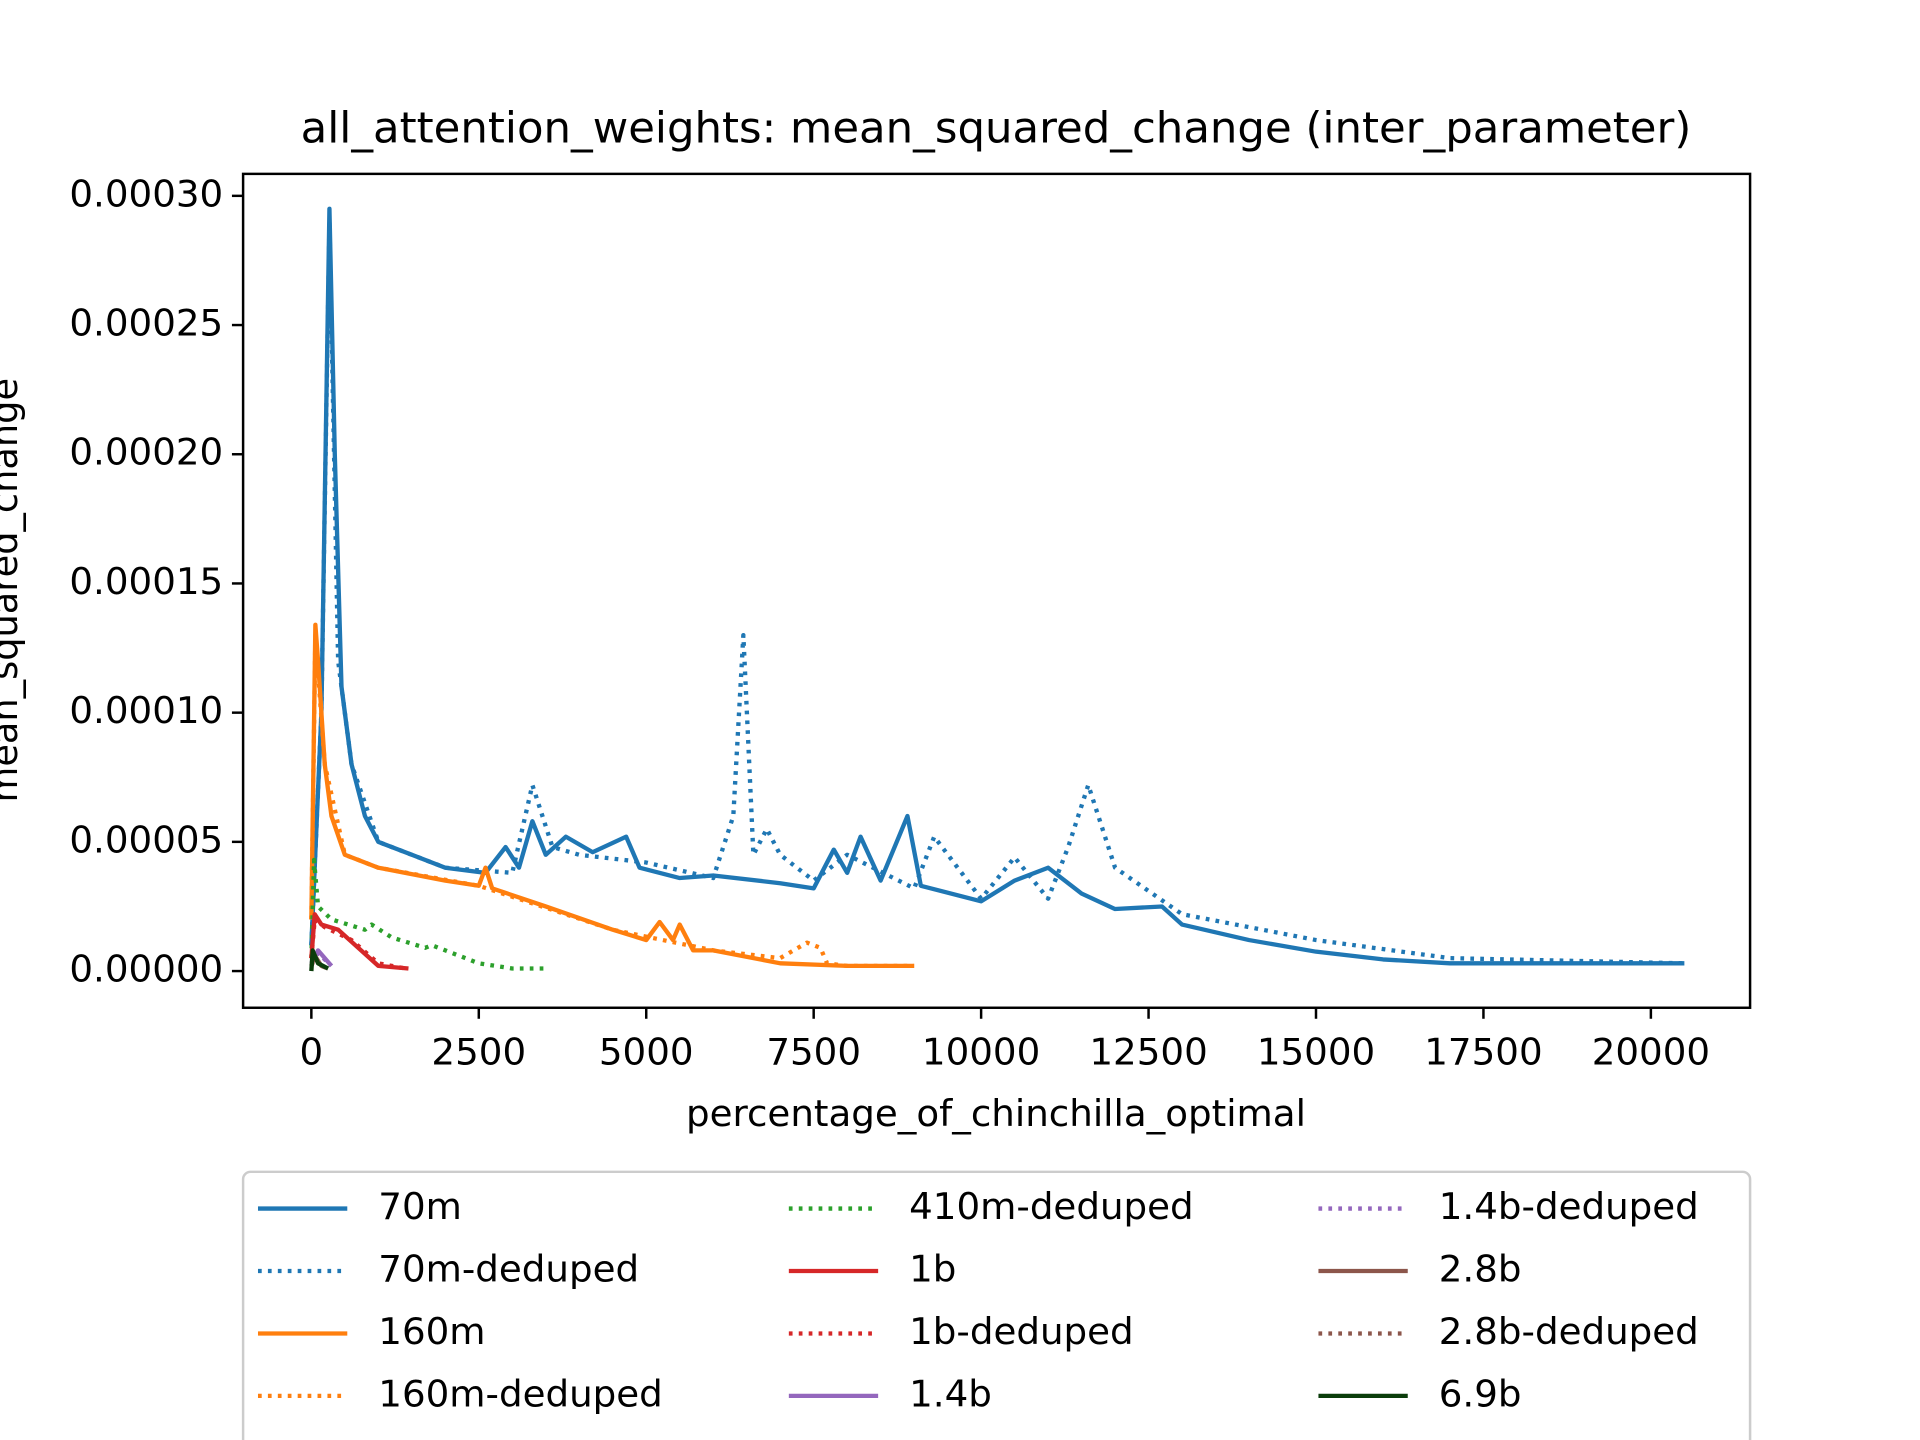 The image size is (1920, 1440). I want to click on legend-label: 160m, so click(431, 1331).